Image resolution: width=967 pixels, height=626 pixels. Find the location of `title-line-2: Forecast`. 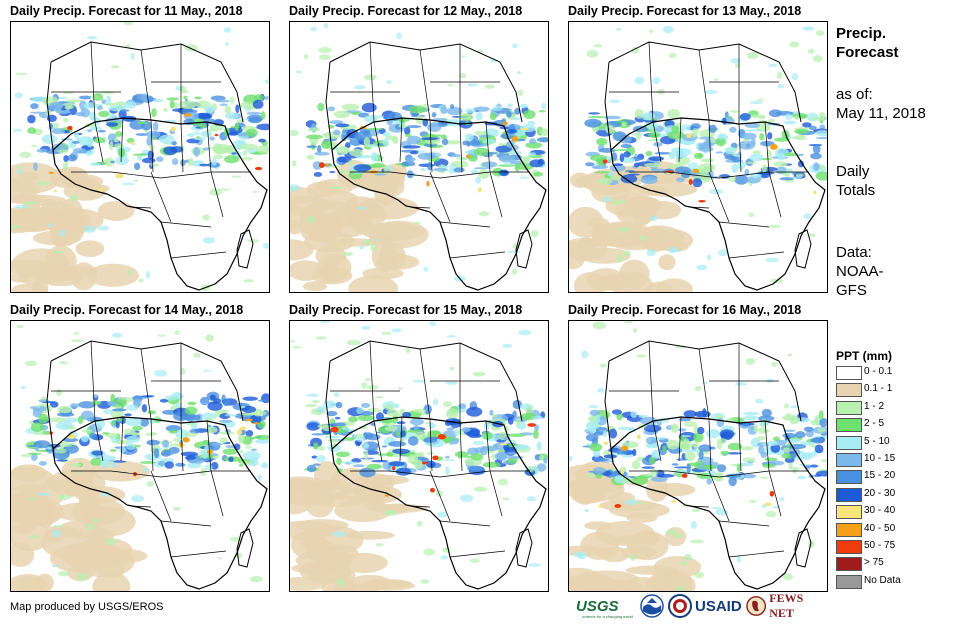

title-line-2: Forecast is located at coordinates (867, 52).